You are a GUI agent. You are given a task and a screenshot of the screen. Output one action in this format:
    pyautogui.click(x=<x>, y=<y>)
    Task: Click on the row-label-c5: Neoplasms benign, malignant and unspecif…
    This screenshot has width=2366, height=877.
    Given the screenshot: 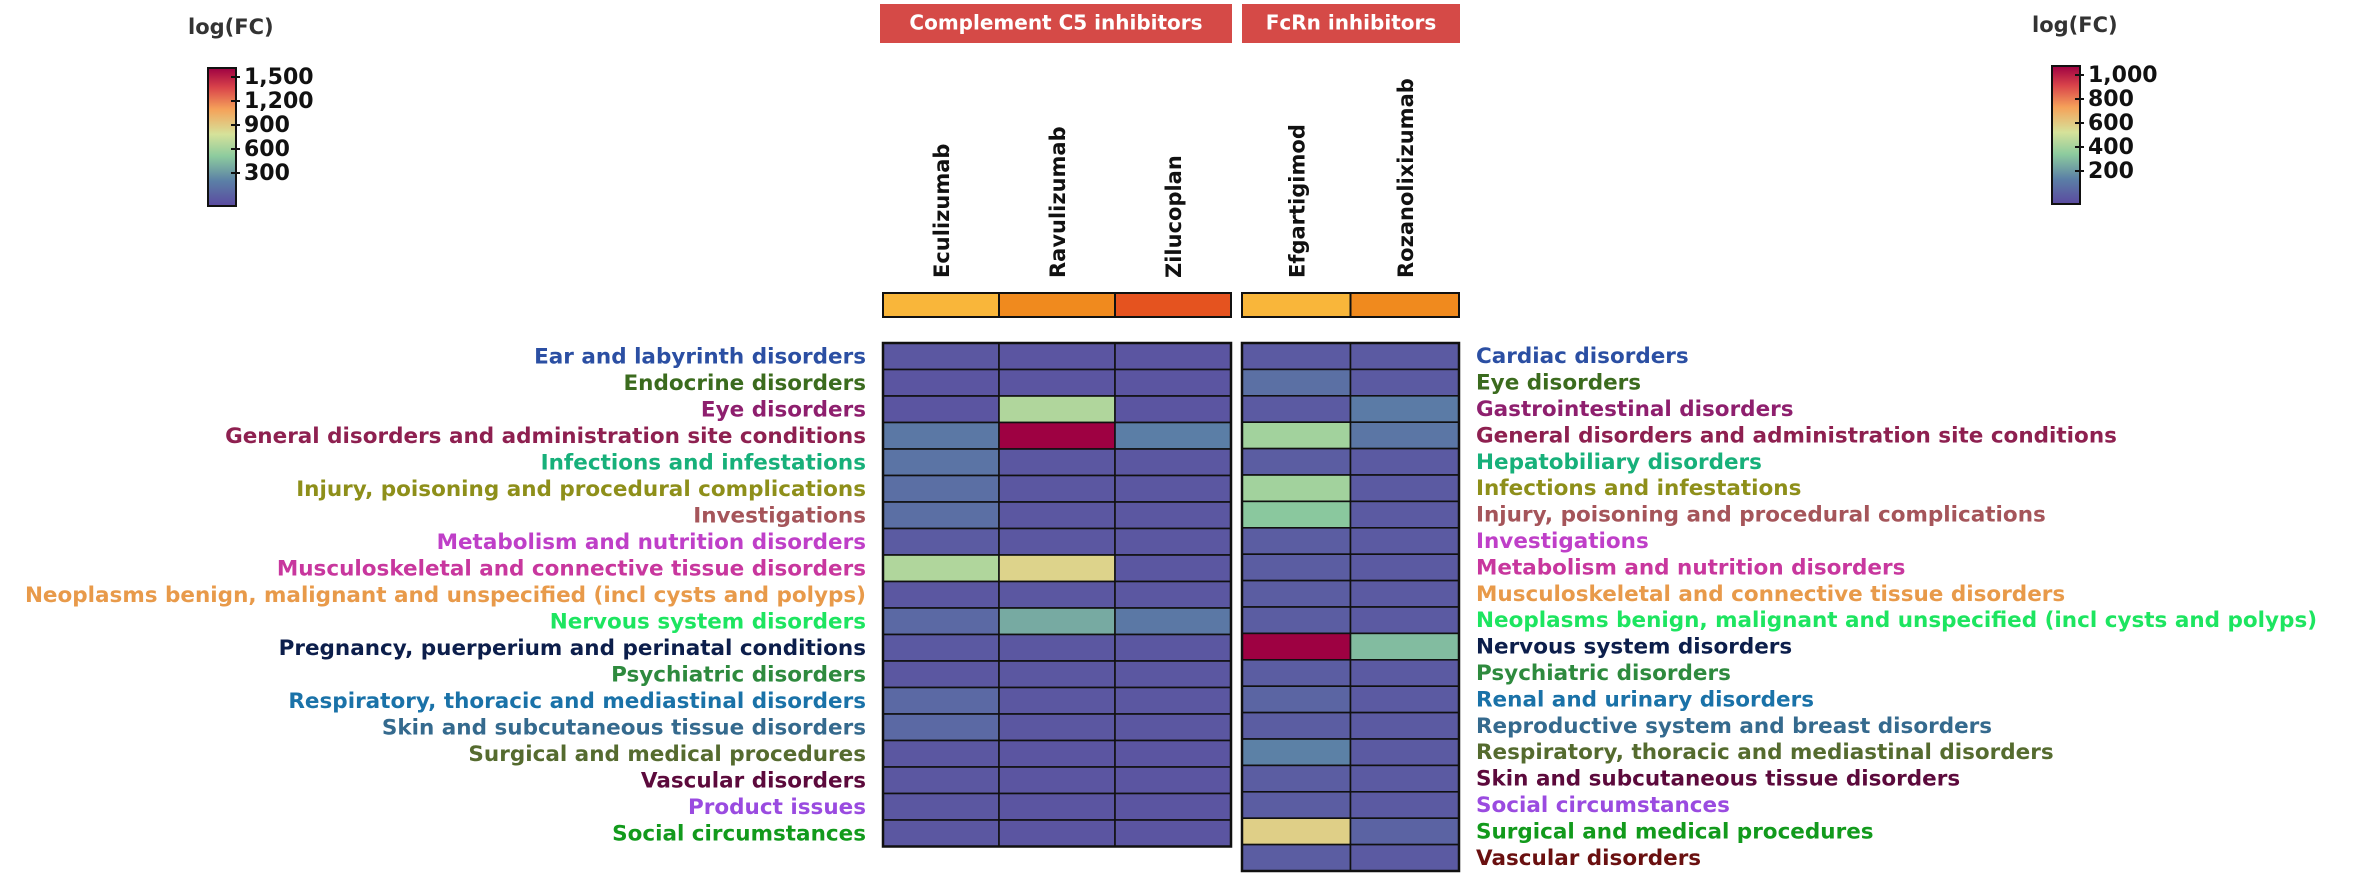 What is the action you would take?
    pyautogui.click(x=445, y=595)
    